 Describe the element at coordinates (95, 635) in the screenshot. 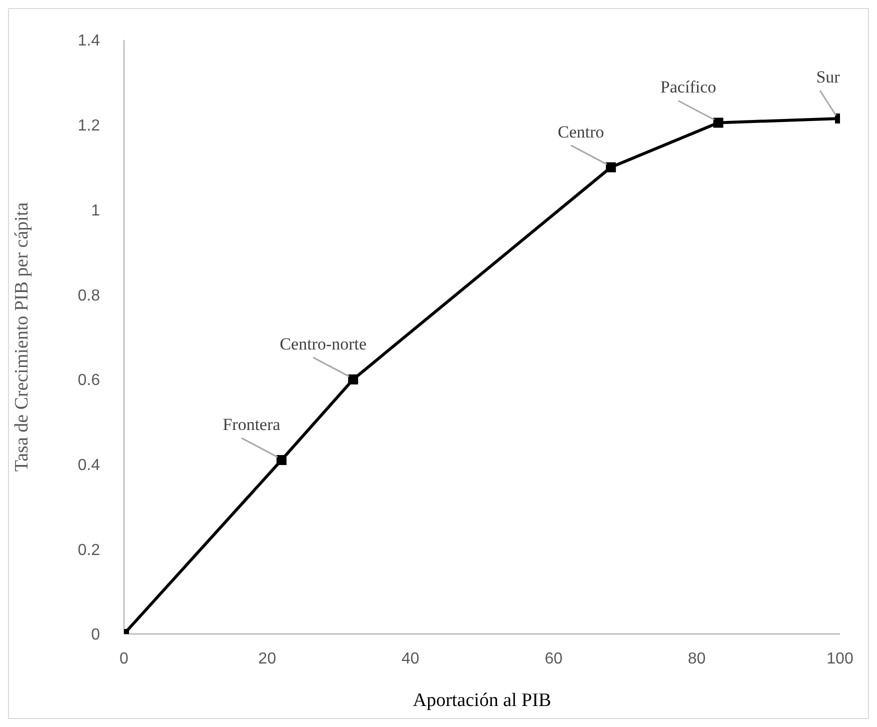

I see `y-tick-label: 0` at that location.